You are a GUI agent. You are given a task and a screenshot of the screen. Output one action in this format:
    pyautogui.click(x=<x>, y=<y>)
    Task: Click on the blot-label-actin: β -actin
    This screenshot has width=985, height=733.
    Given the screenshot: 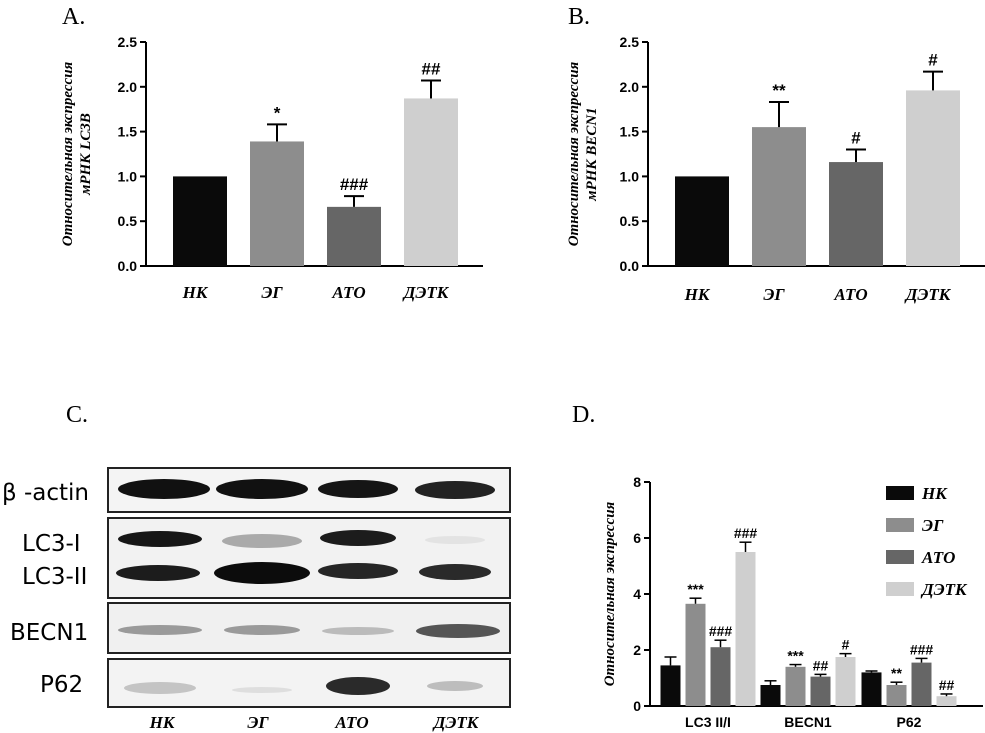 What is the action you would take?
    pyautogui.click(x=45, y=493)
    